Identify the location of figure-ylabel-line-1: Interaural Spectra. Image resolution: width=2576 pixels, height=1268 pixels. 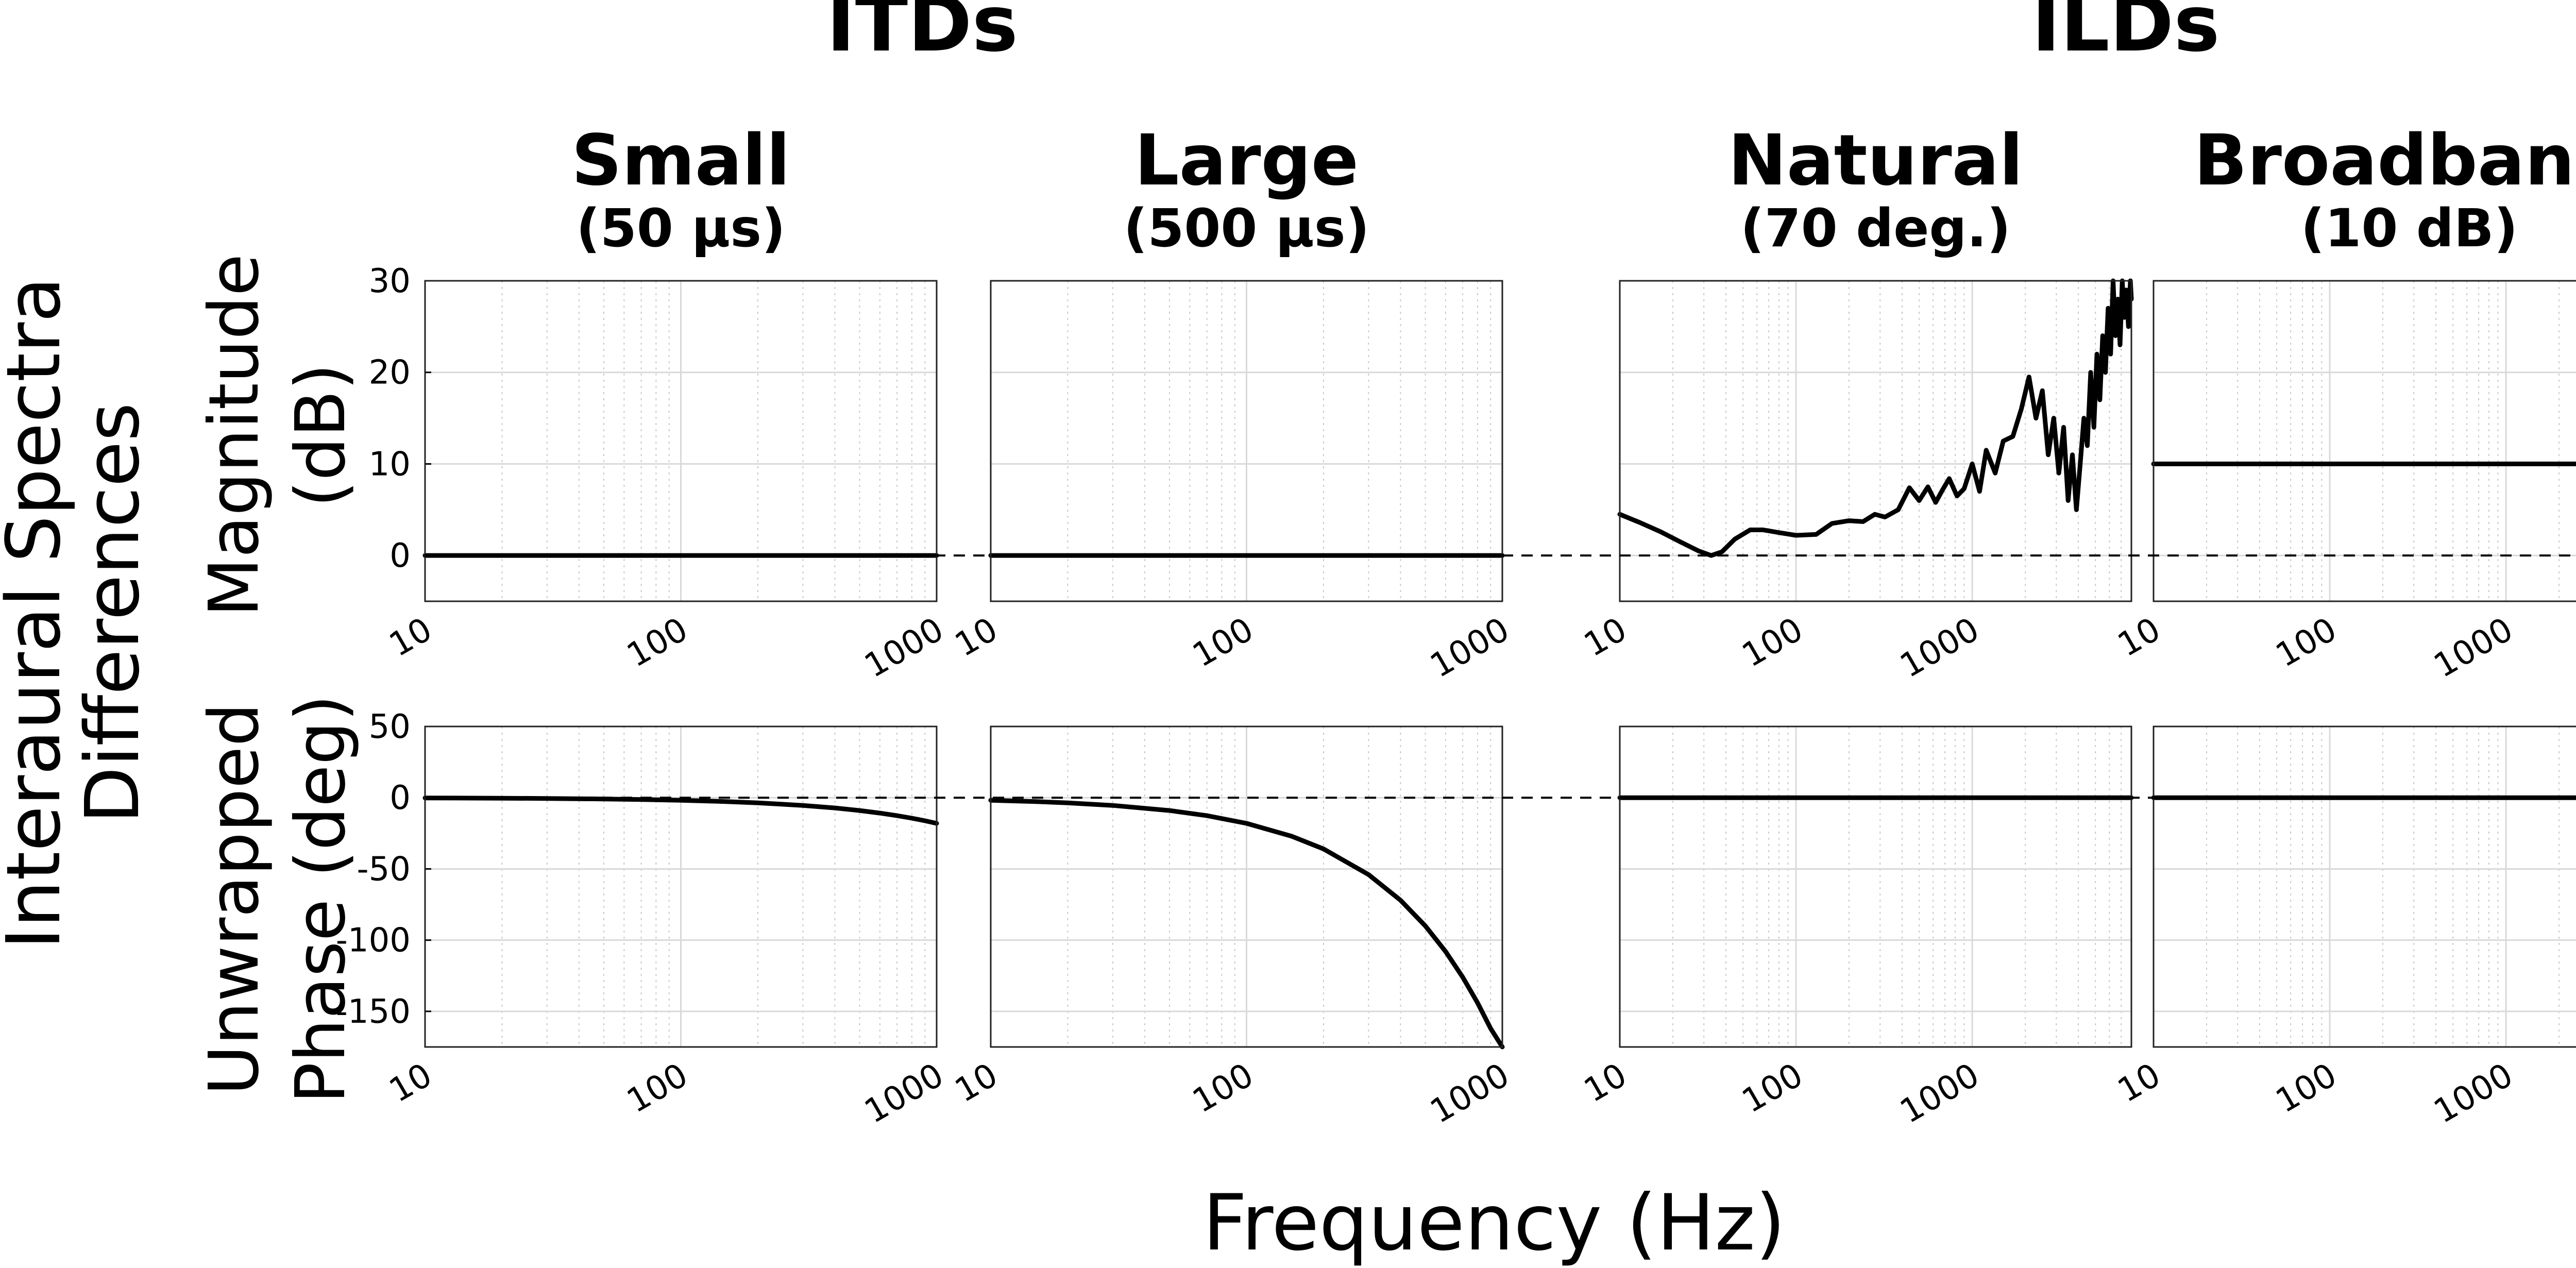
(38, 613).